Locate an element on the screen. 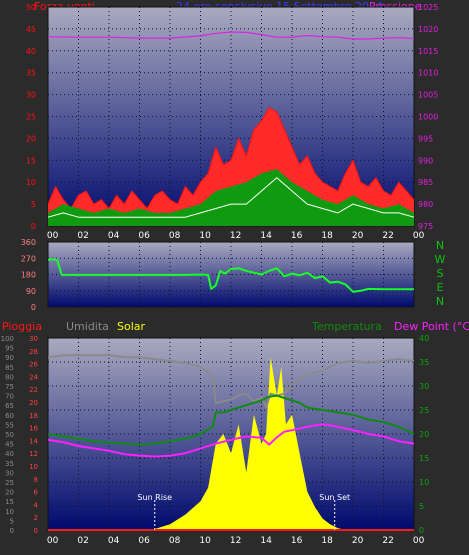 This screenshot has width=469, height=555. humidity-y-tick-label: 5 is located at coordinates (12, 521).